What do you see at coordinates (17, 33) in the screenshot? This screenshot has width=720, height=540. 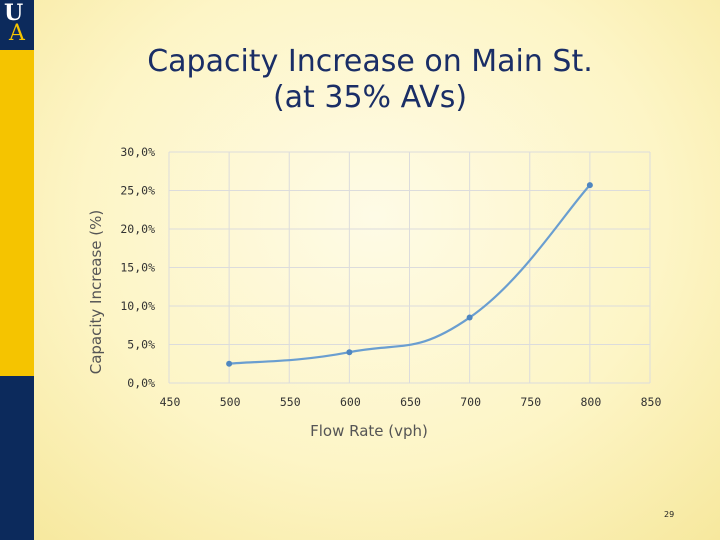 I see `logo-letter-a: A` at bounding box center [17, 33].